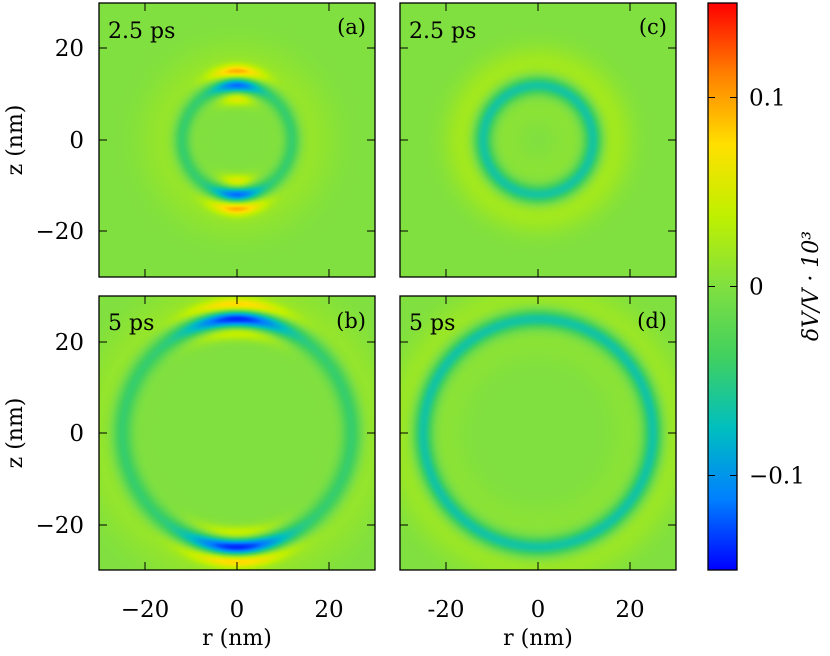 The height and width of the screenshot is (656, 830). What do you see at coordinates (237, 638) in the screenshot?
I see `xlabel-b: r (nm)` at bounding box center [237, 638].